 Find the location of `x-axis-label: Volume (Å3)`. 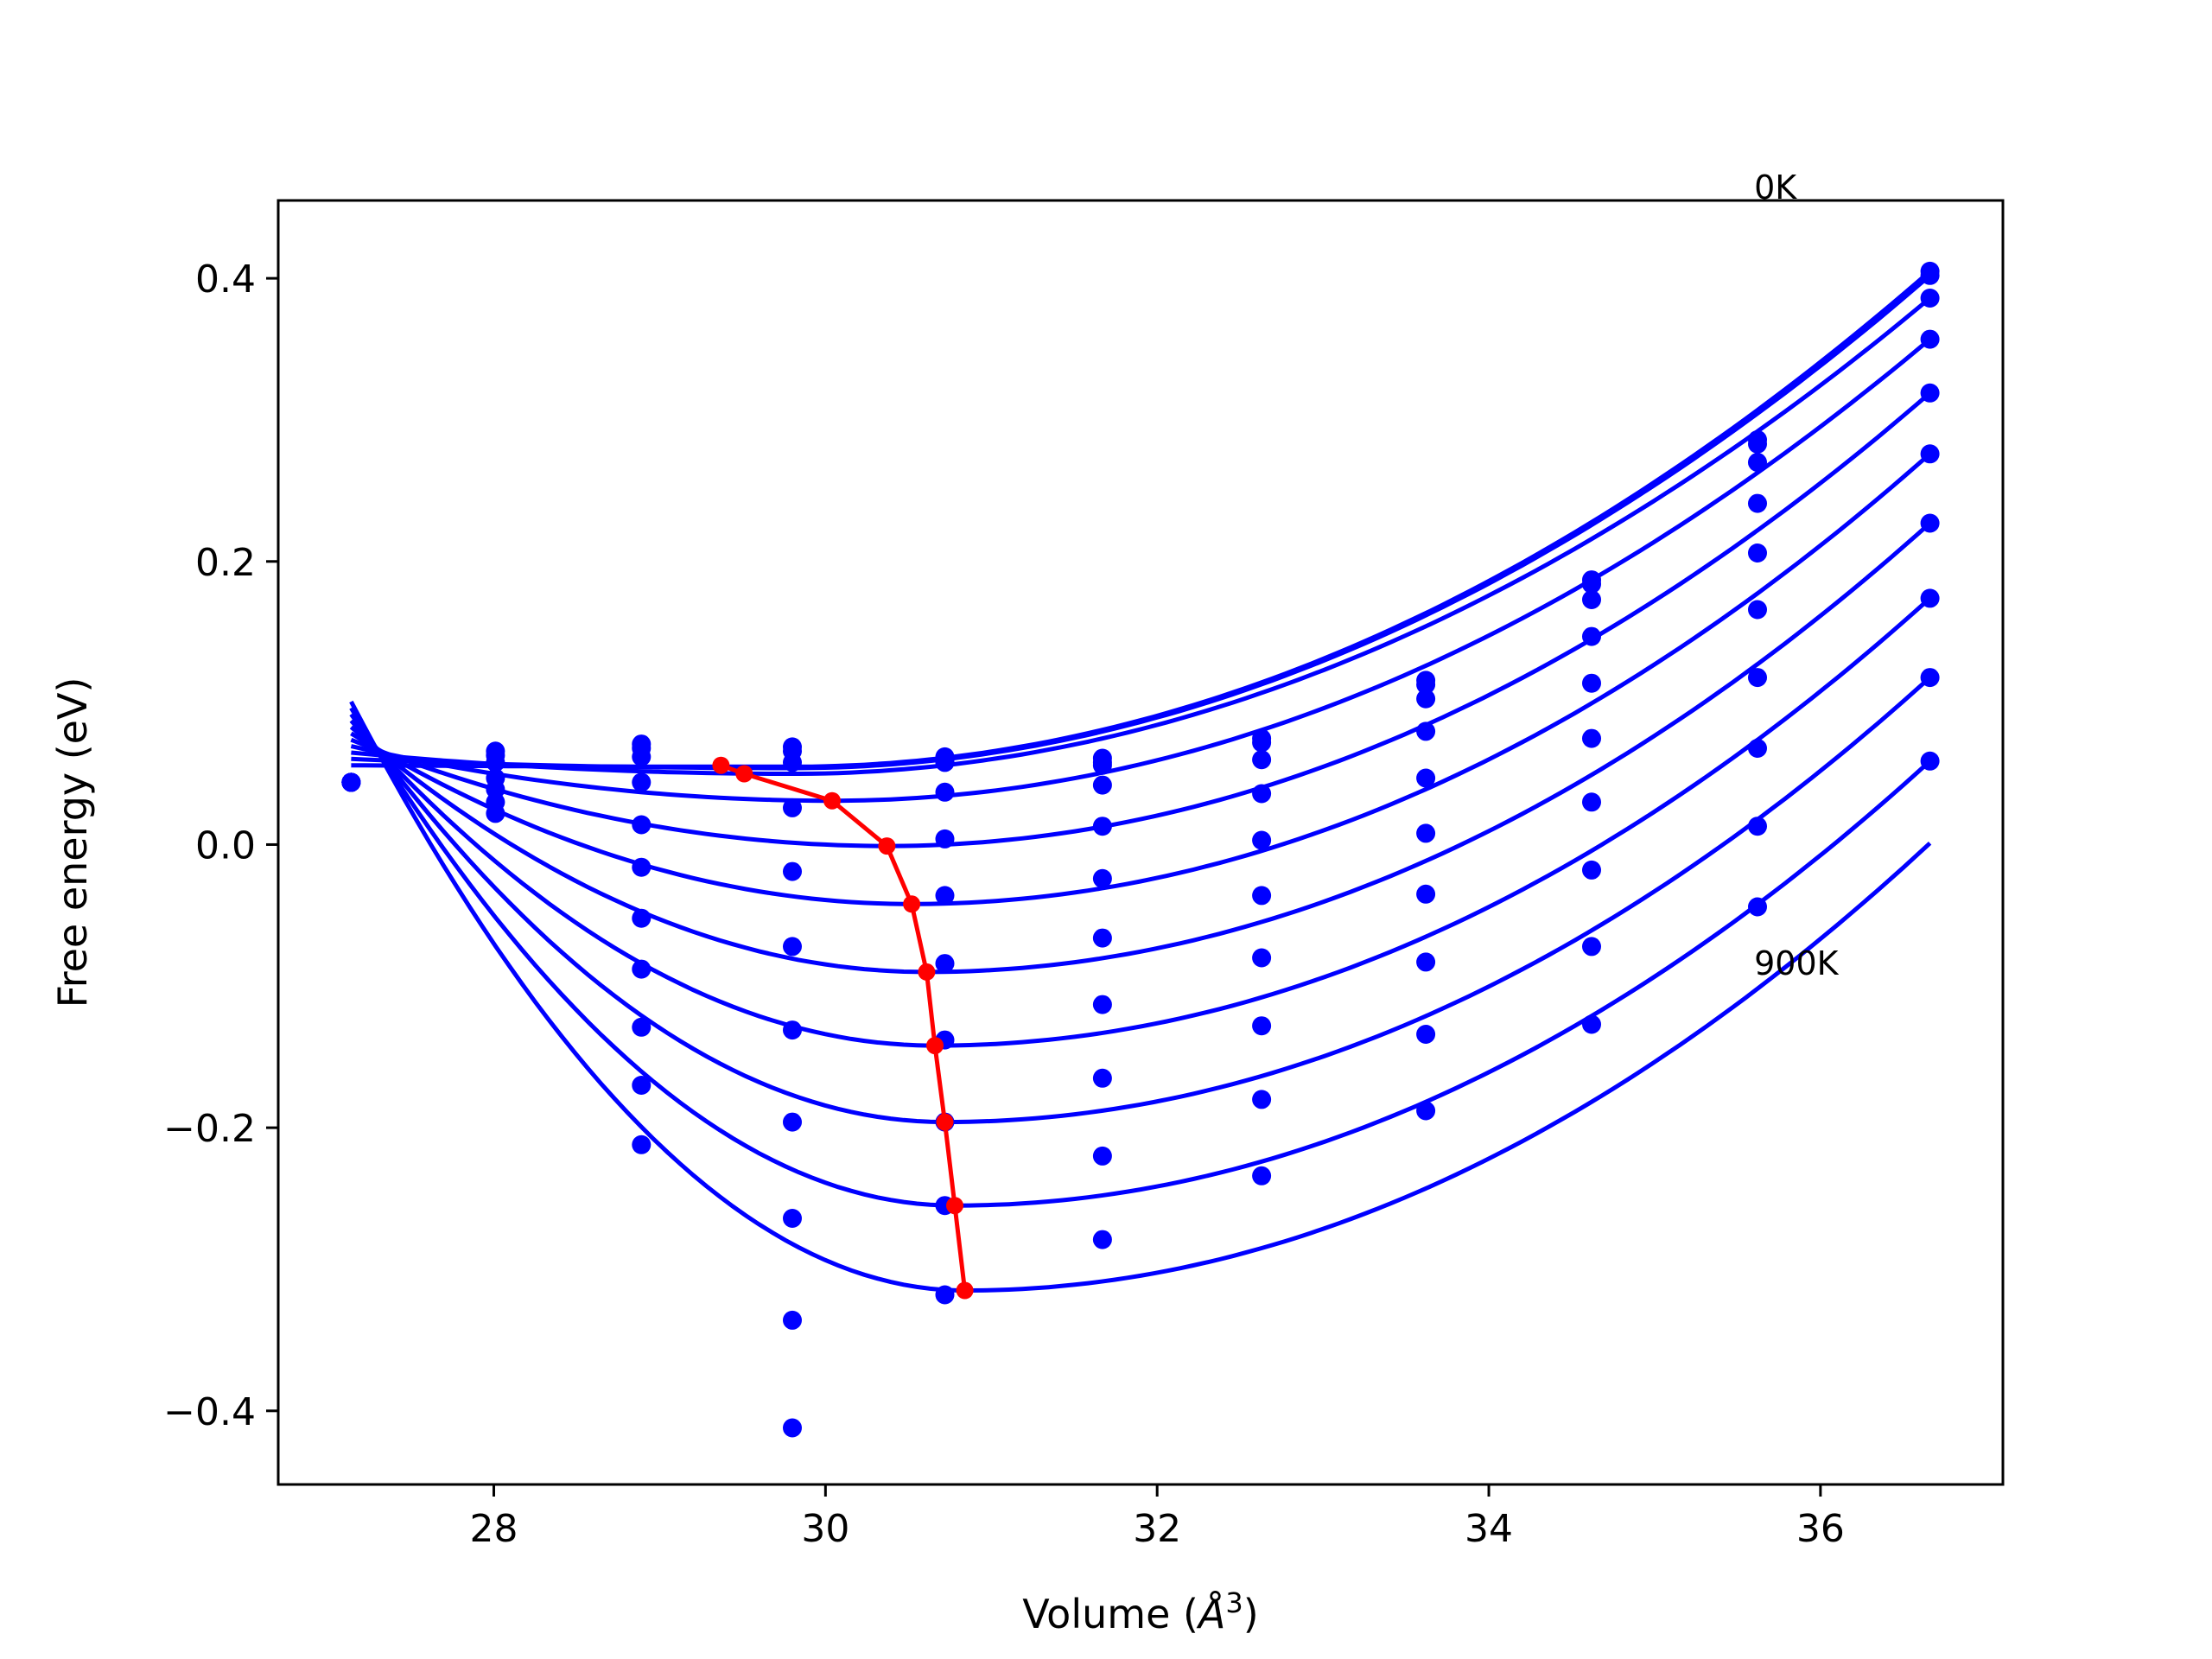

x-axis-label: Volume (Å3) is located at coordinates (1140, 1611).